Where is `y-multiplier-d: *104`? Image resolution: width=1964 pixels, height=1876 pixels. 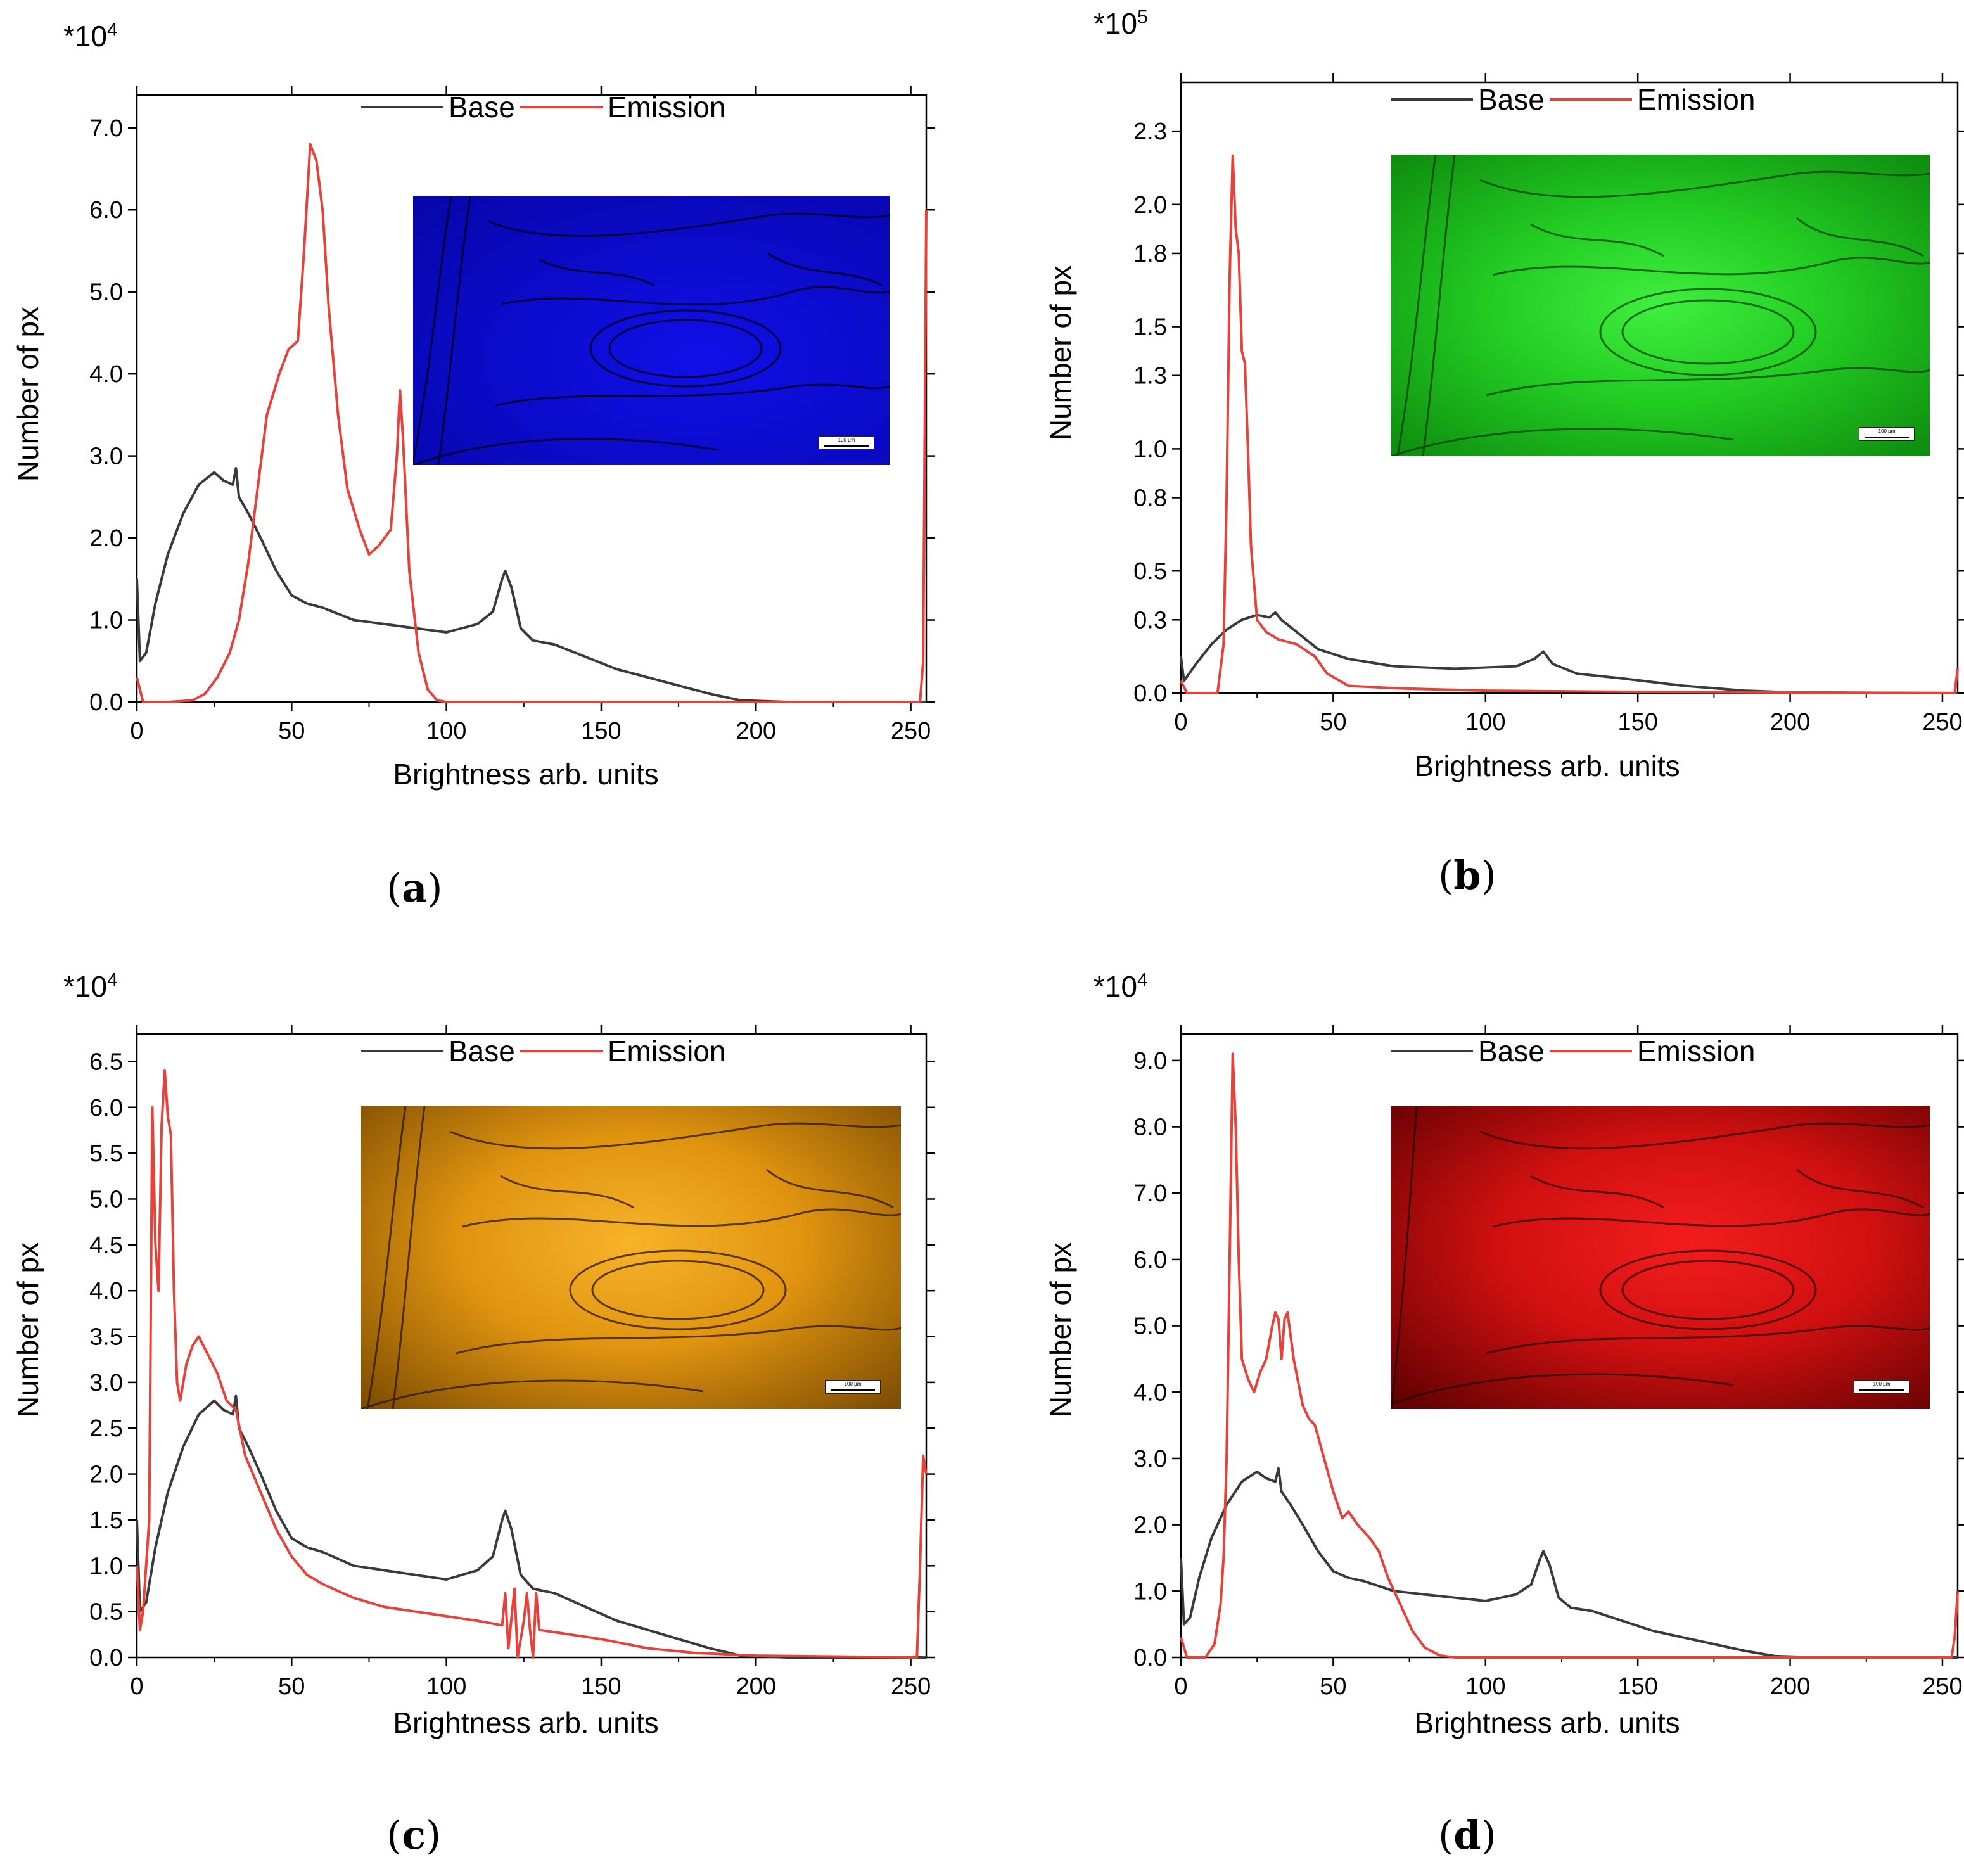 y-multiplier-d: *104 is located at coordinates (1121, 986).